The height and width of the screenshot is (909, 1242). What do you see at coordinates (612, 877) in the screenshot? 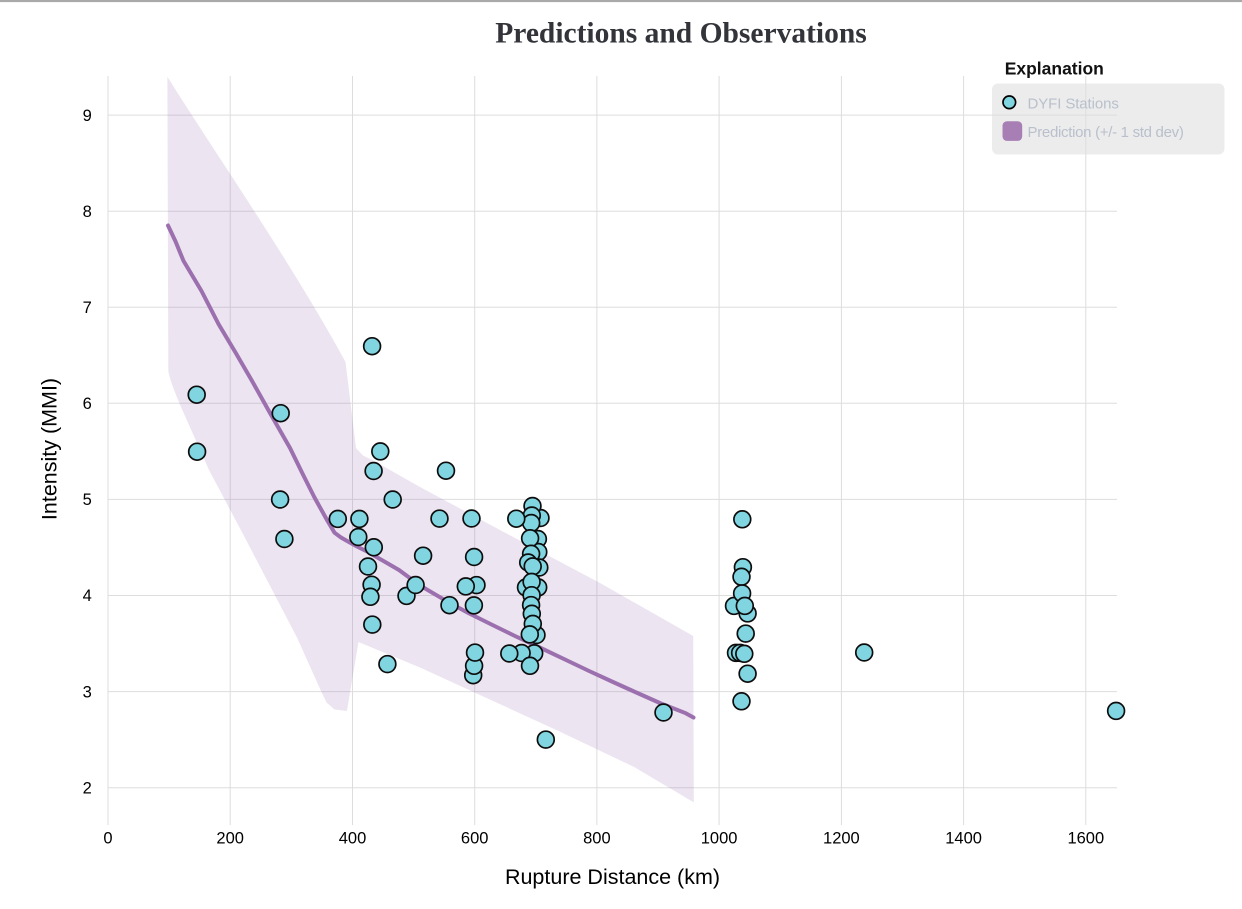
I see `svg-text: Rupture Distance (km)` at bounding box center [612, 877].